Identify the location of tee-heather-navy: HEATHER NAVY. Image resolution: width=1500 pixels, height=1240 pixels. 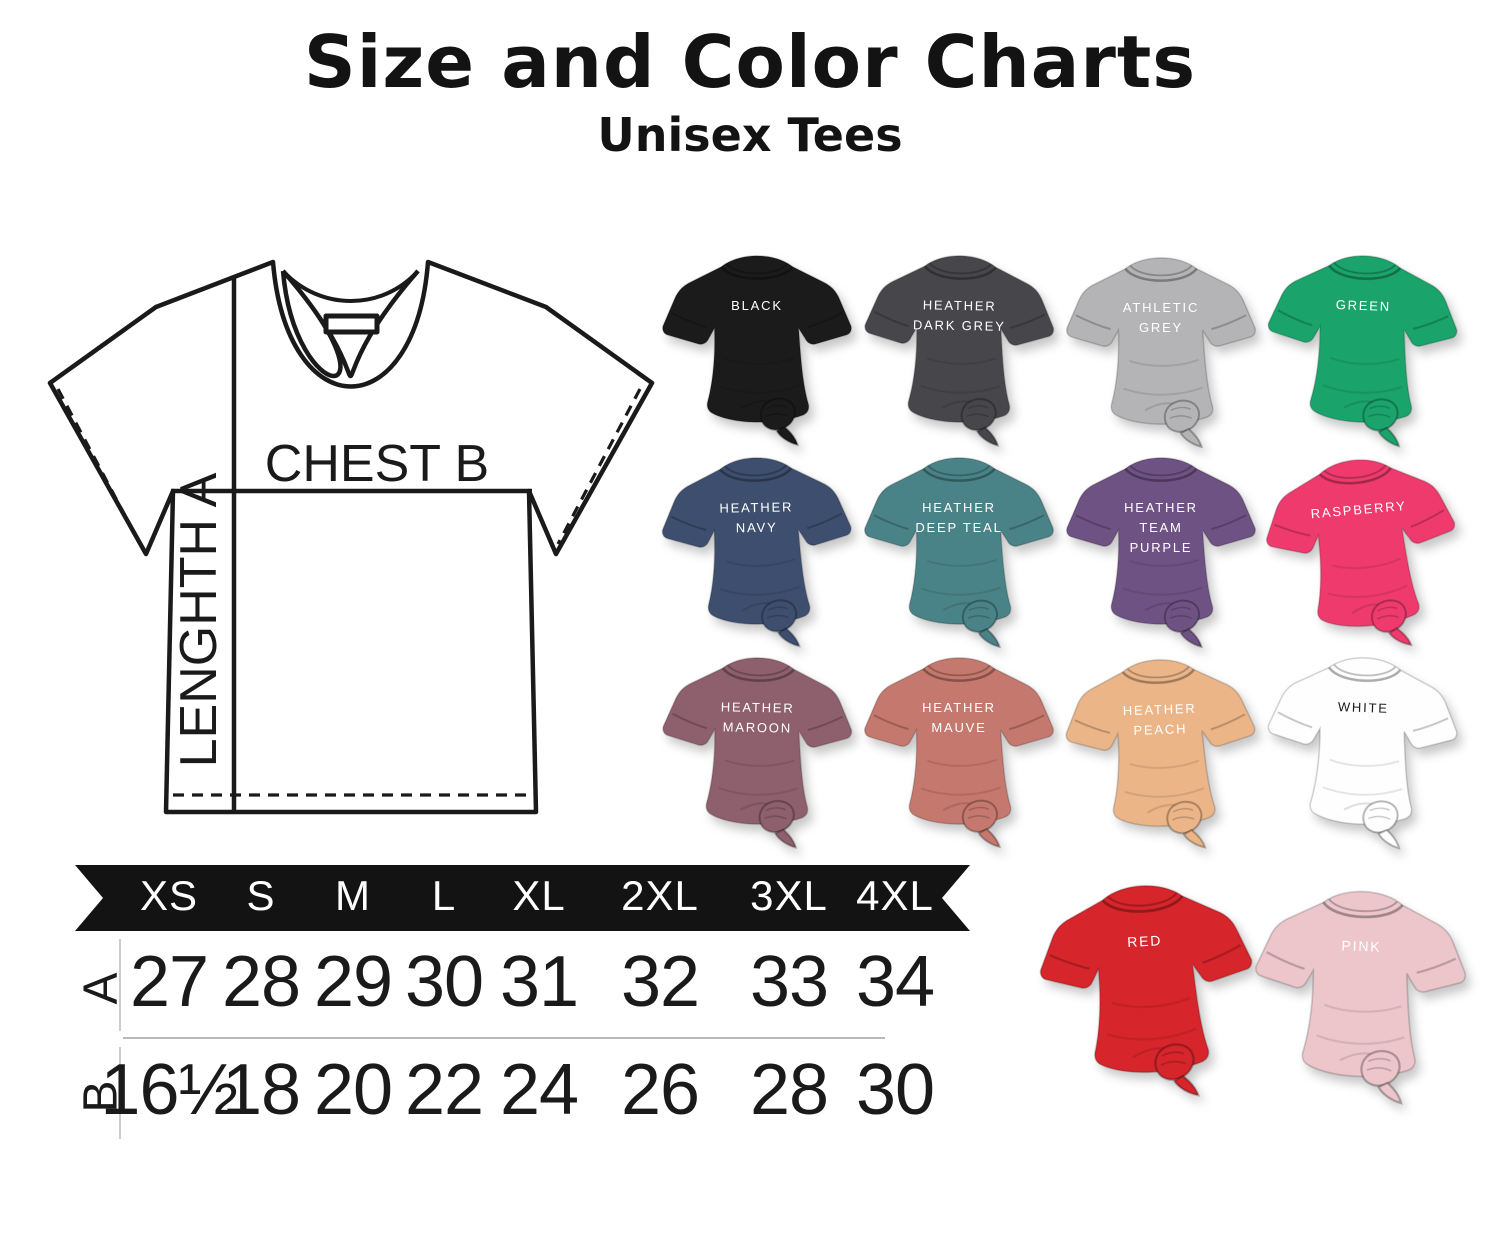
(757, 545).